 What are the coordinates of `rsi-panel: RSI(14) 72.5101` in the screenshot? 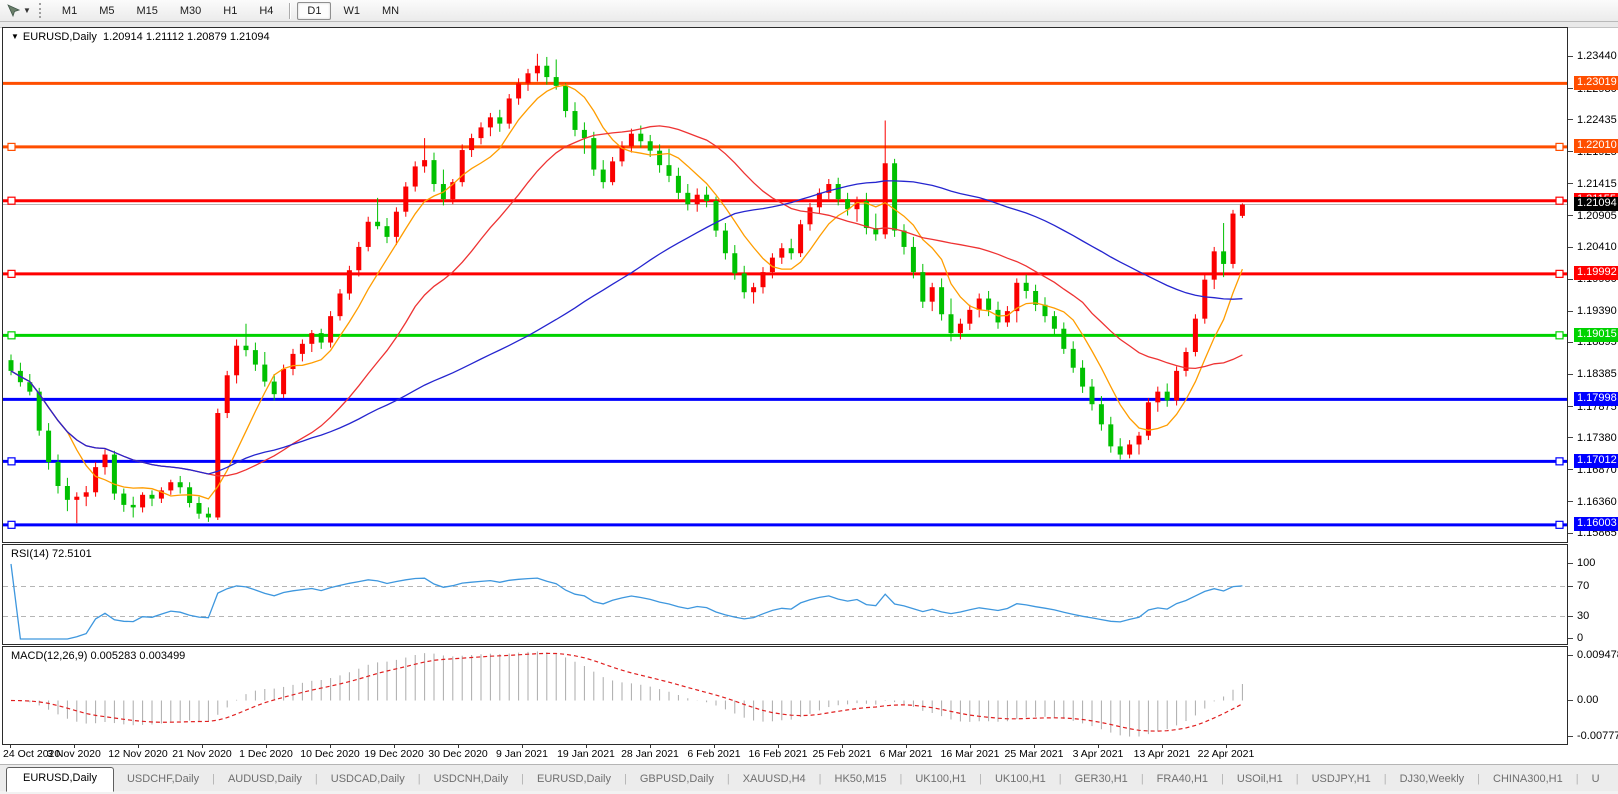 It's located at (785, 594).